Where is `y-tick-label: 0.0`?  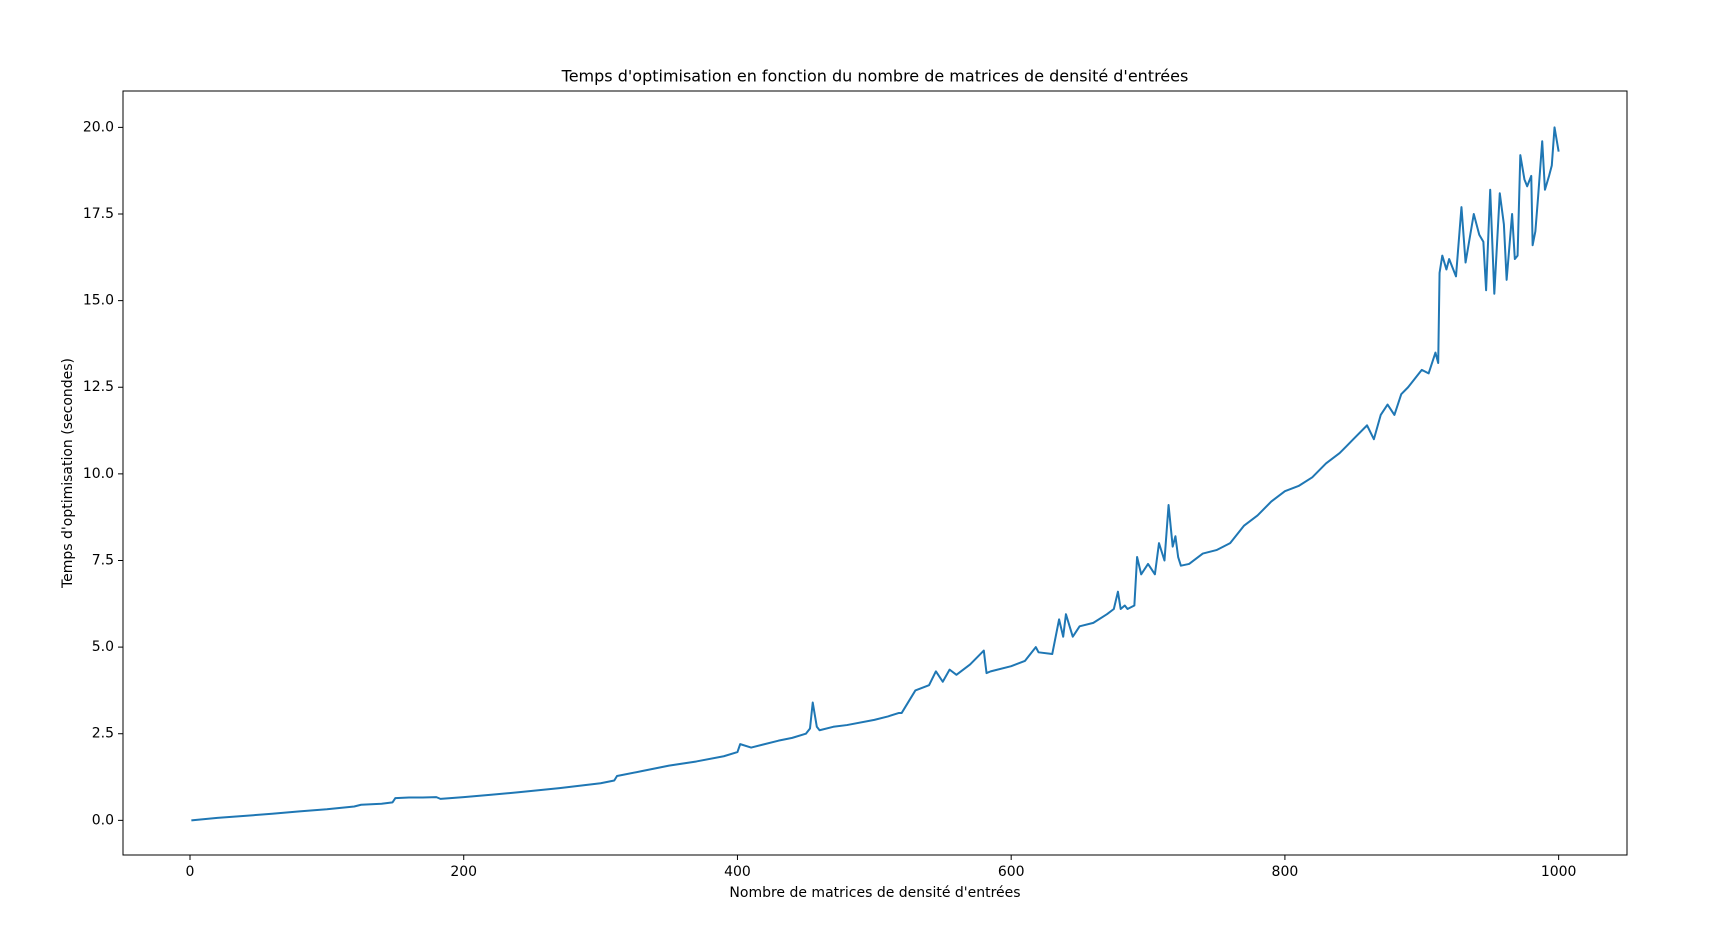
y-tick-label: 0.0 is located at coordinates (103, 820).